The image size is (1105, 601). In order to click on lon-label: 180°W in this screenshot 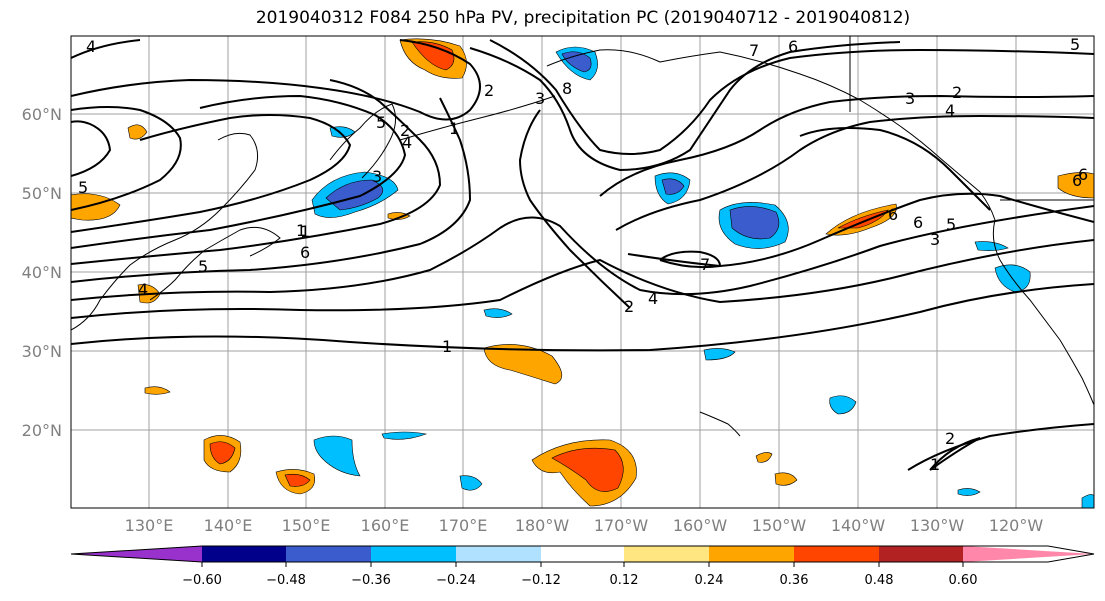, I will do `click(542, 525)`.